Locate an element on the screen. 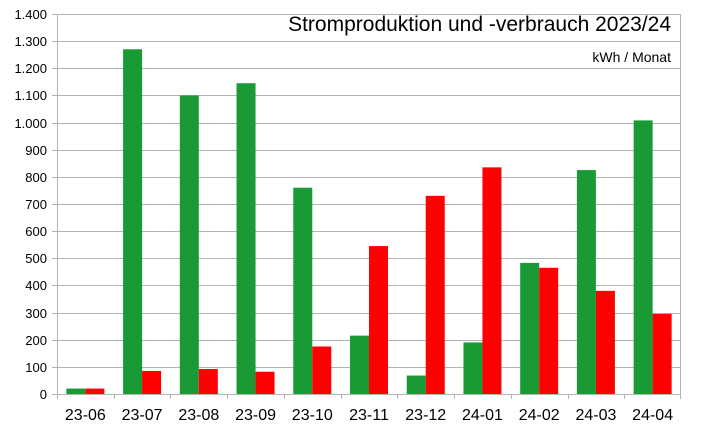 The width and height of the screenshot is (711, 436). y-tick-label: 600 is located at coordinates (36, 231).